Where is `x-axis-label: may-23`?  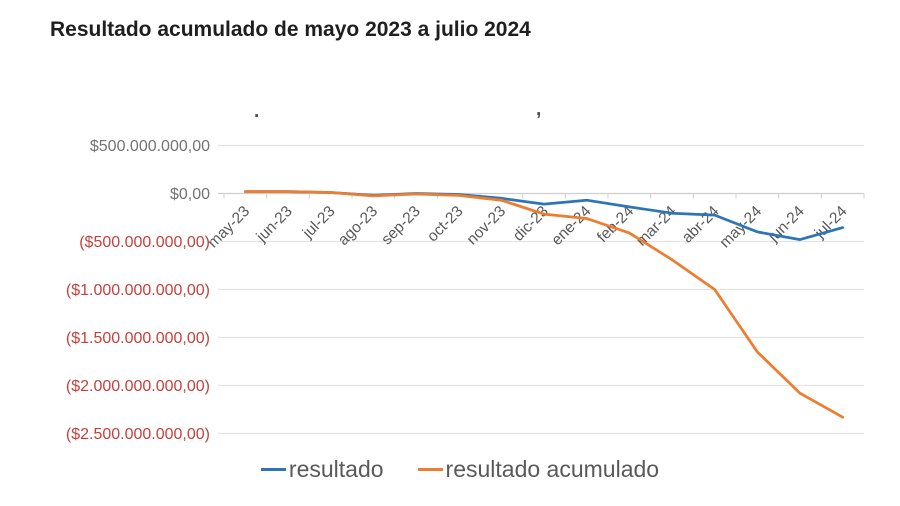 x-axis-label: may-23 is located at coordinates (229, 227).